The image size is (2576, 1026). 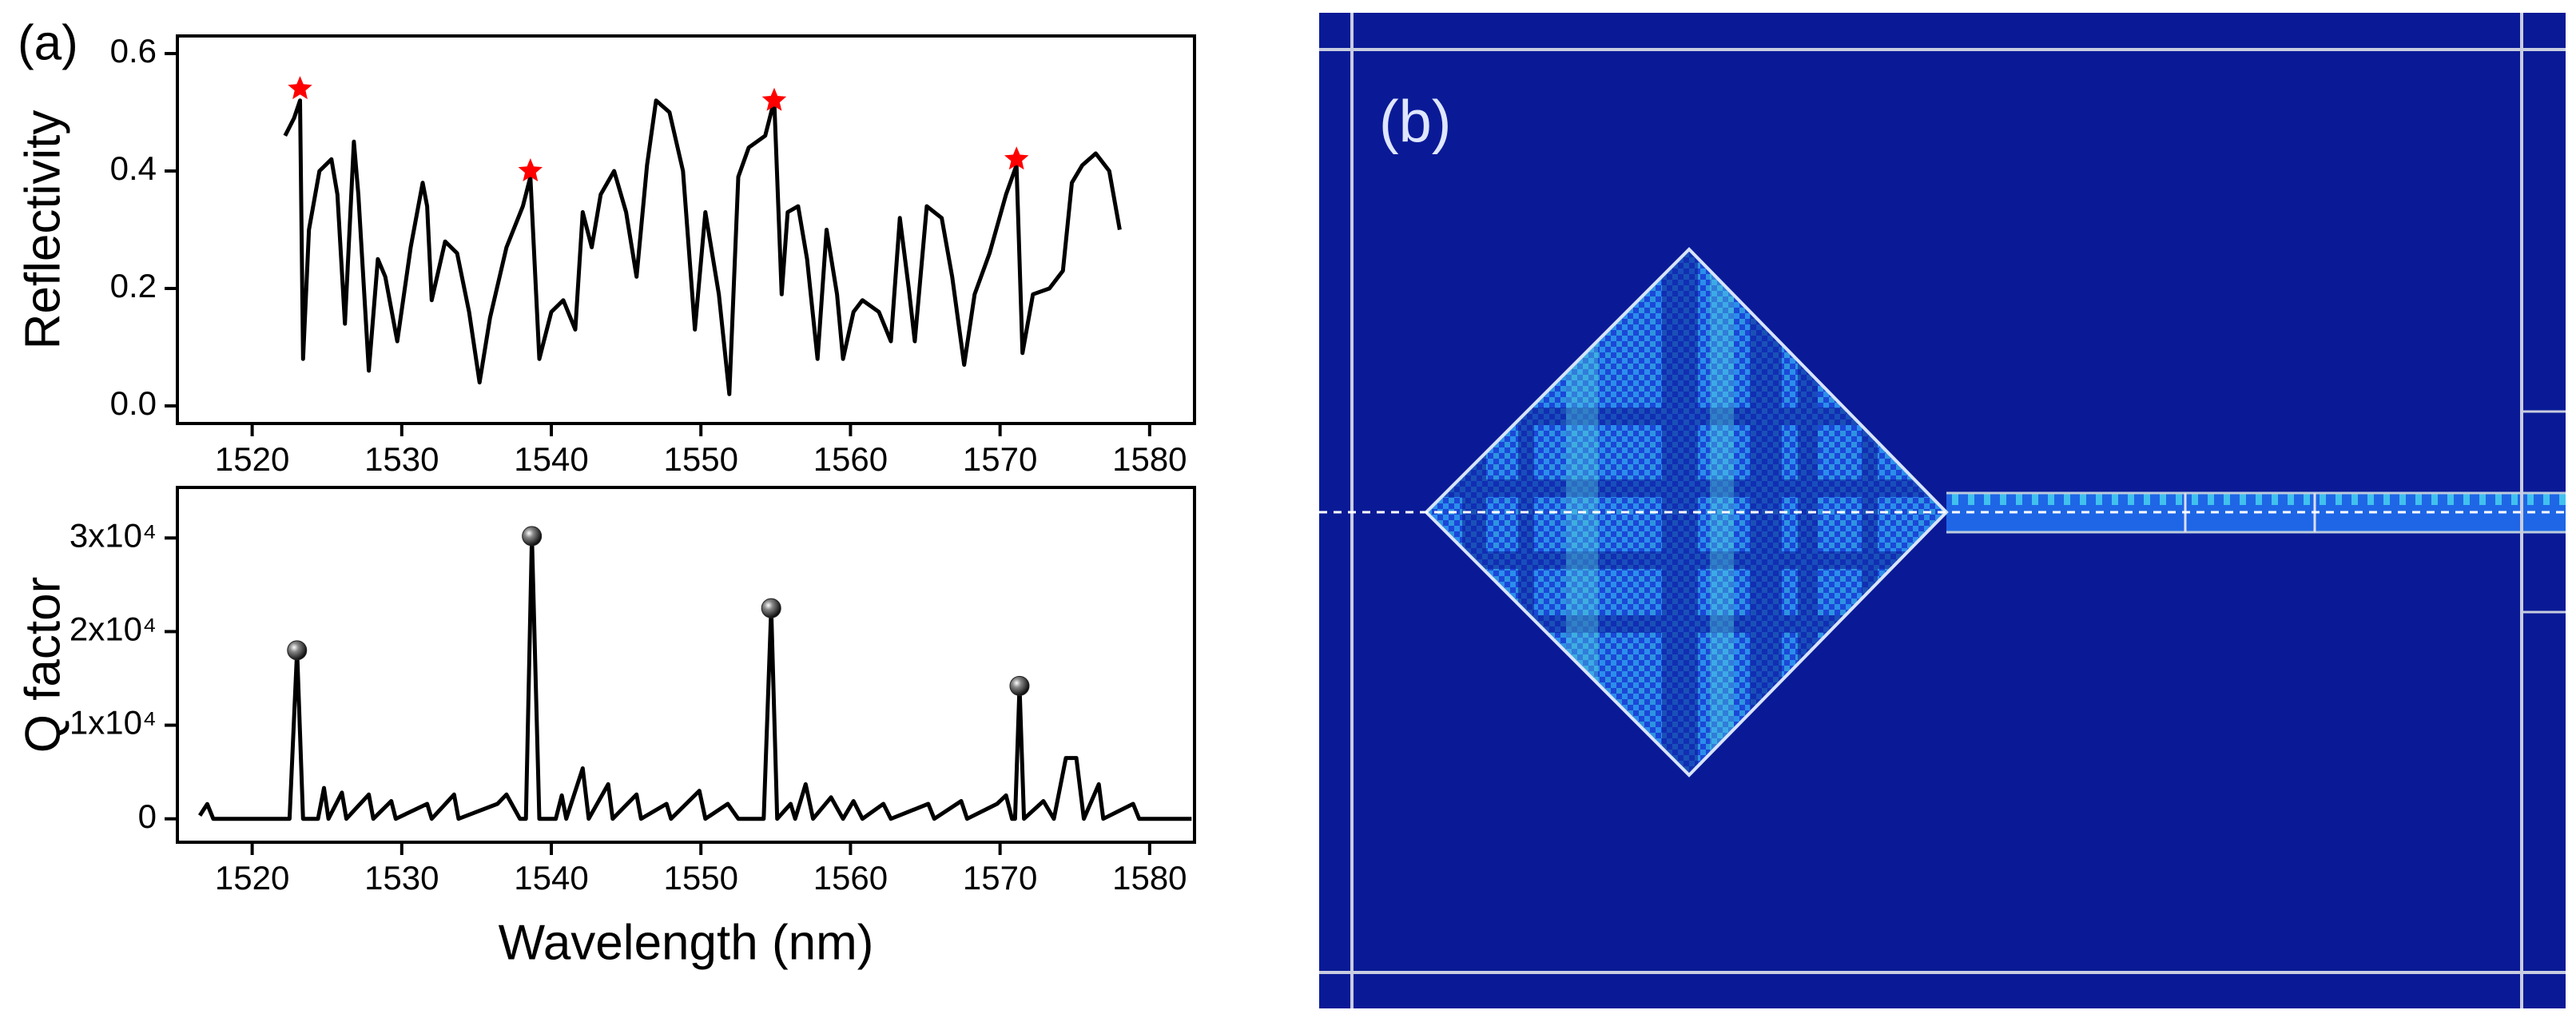 I want to click on panel-label: (b), so click(x=1415, y=122).